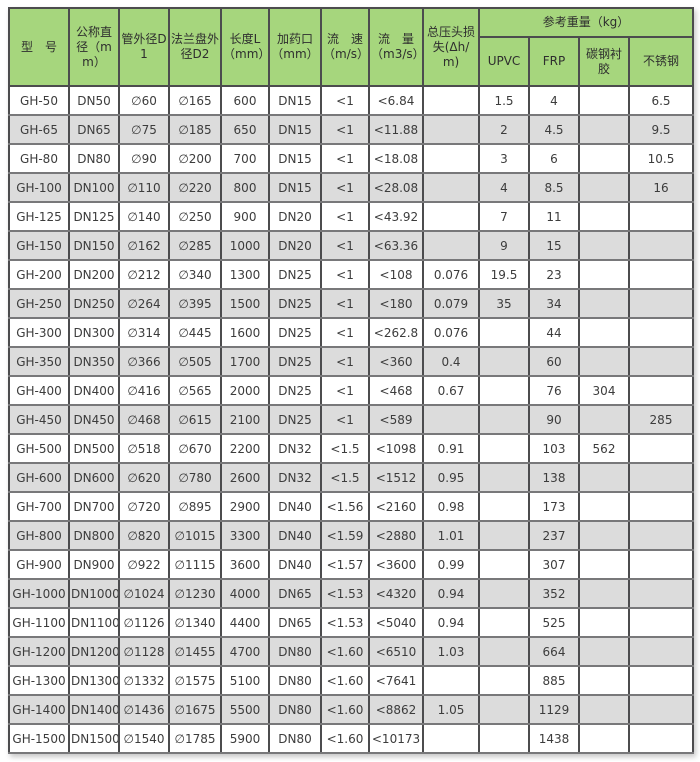 This screenshot has width=700, height=762. Describe the element at coordinates (451, 361) in the screenshot. I see `cell-headloss: 0.4` at that location.